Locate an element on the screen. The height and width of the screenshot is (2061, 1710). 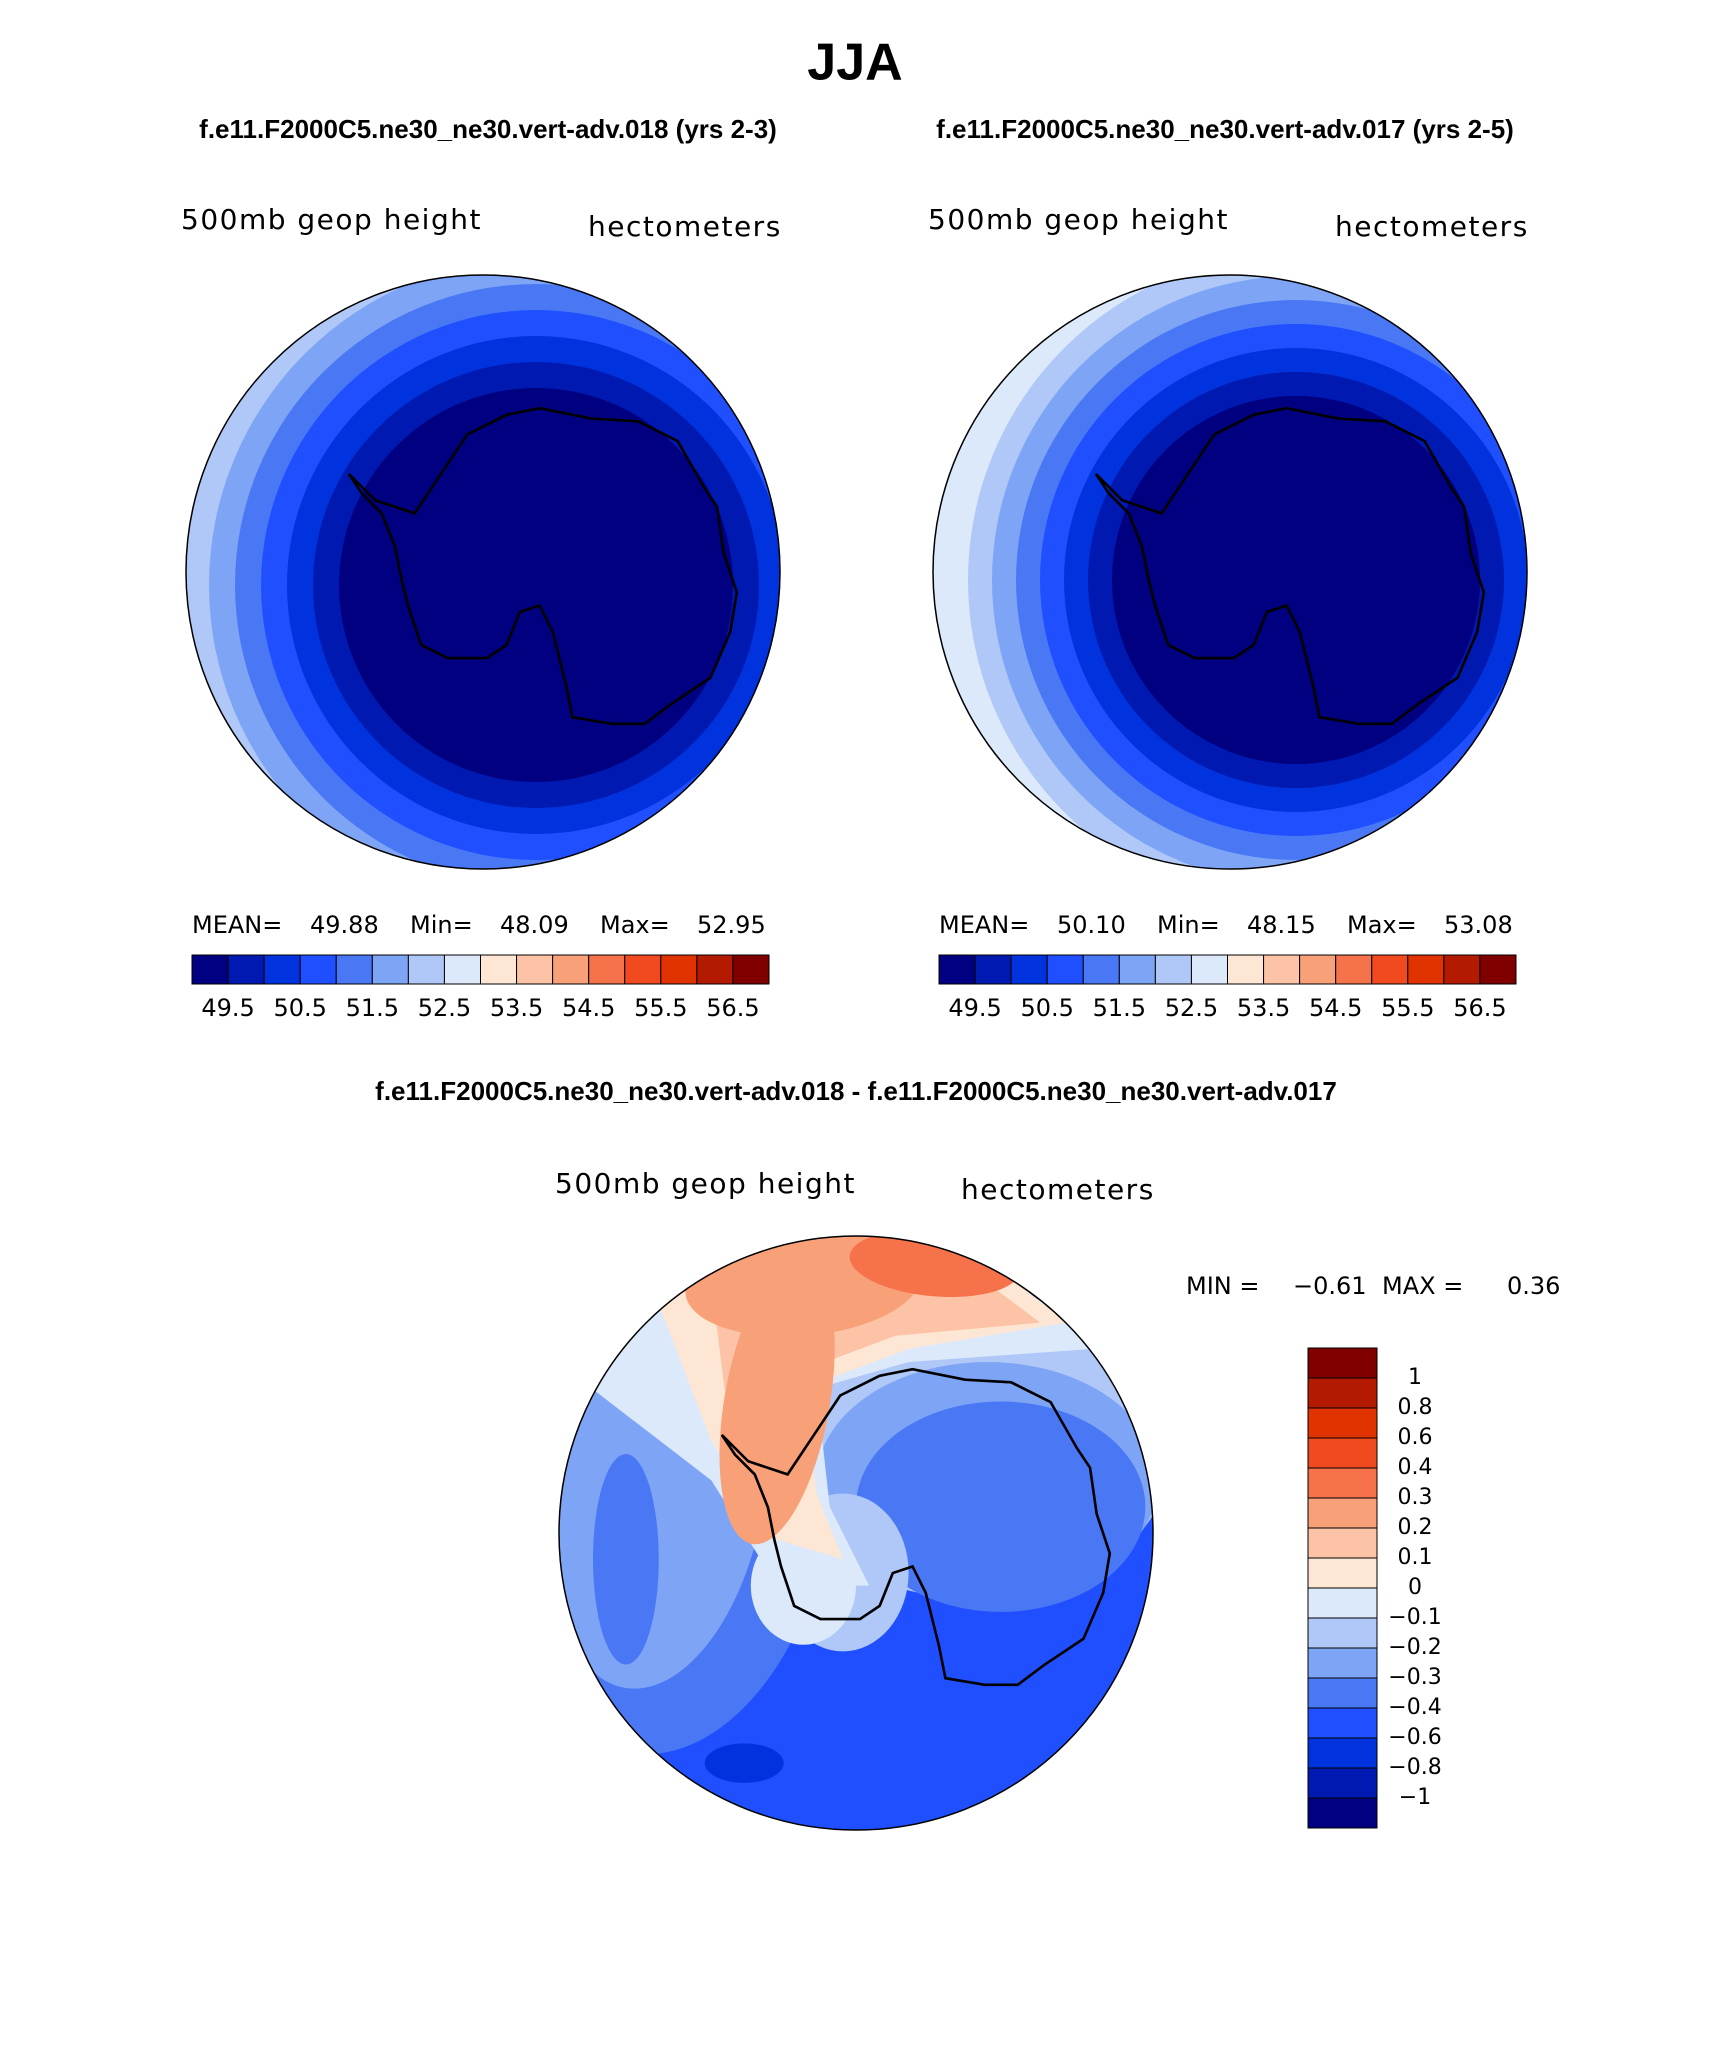
stat-text: MIN = is located at coordinates (1222, 1286).